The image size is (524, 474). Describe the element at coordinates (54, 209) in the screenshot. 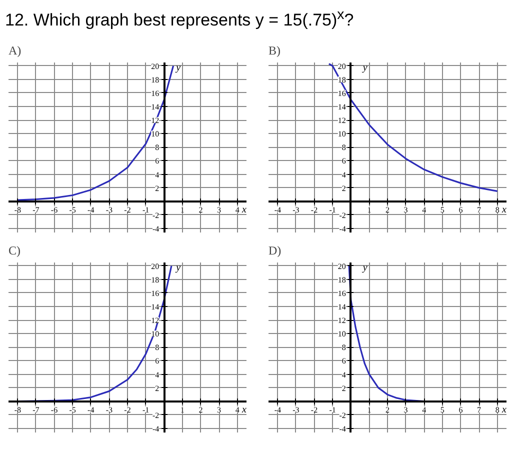

I see `x-tick-label: -6` at that location.